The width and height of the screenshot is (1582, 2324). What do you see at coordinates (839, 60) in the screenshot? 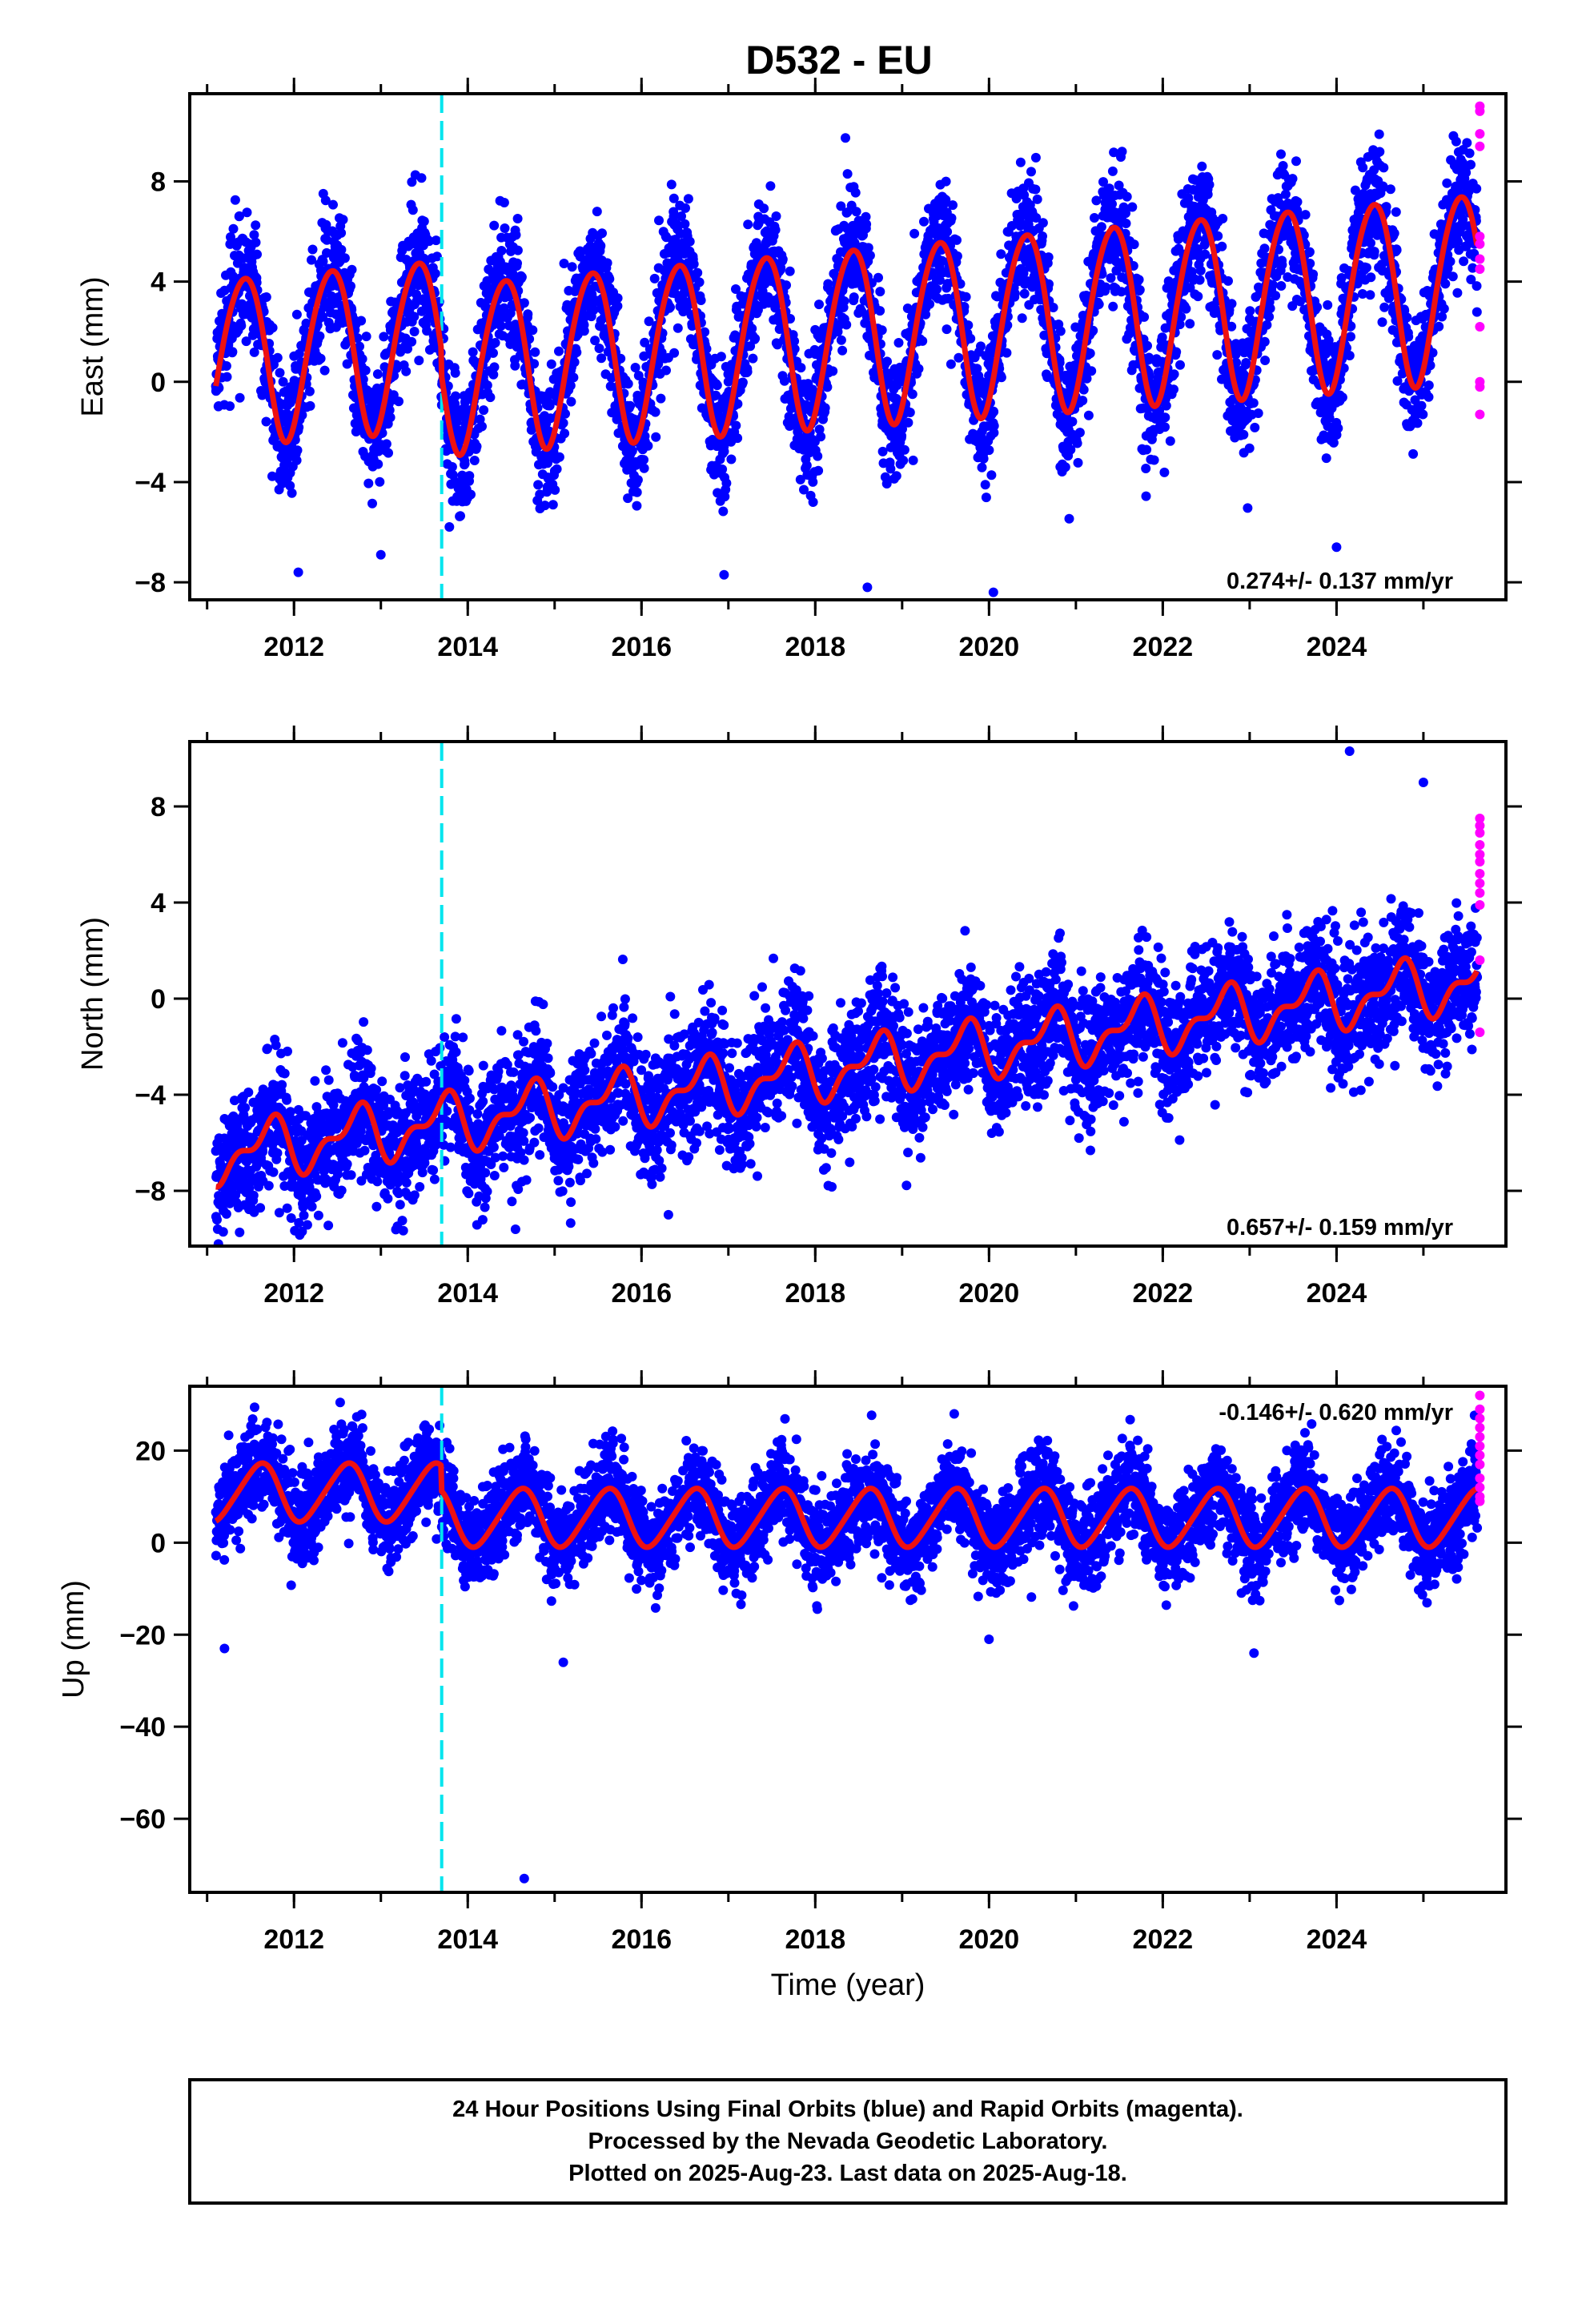
I see `figure-title: D532 - EU` at bounding box center [839, 60].